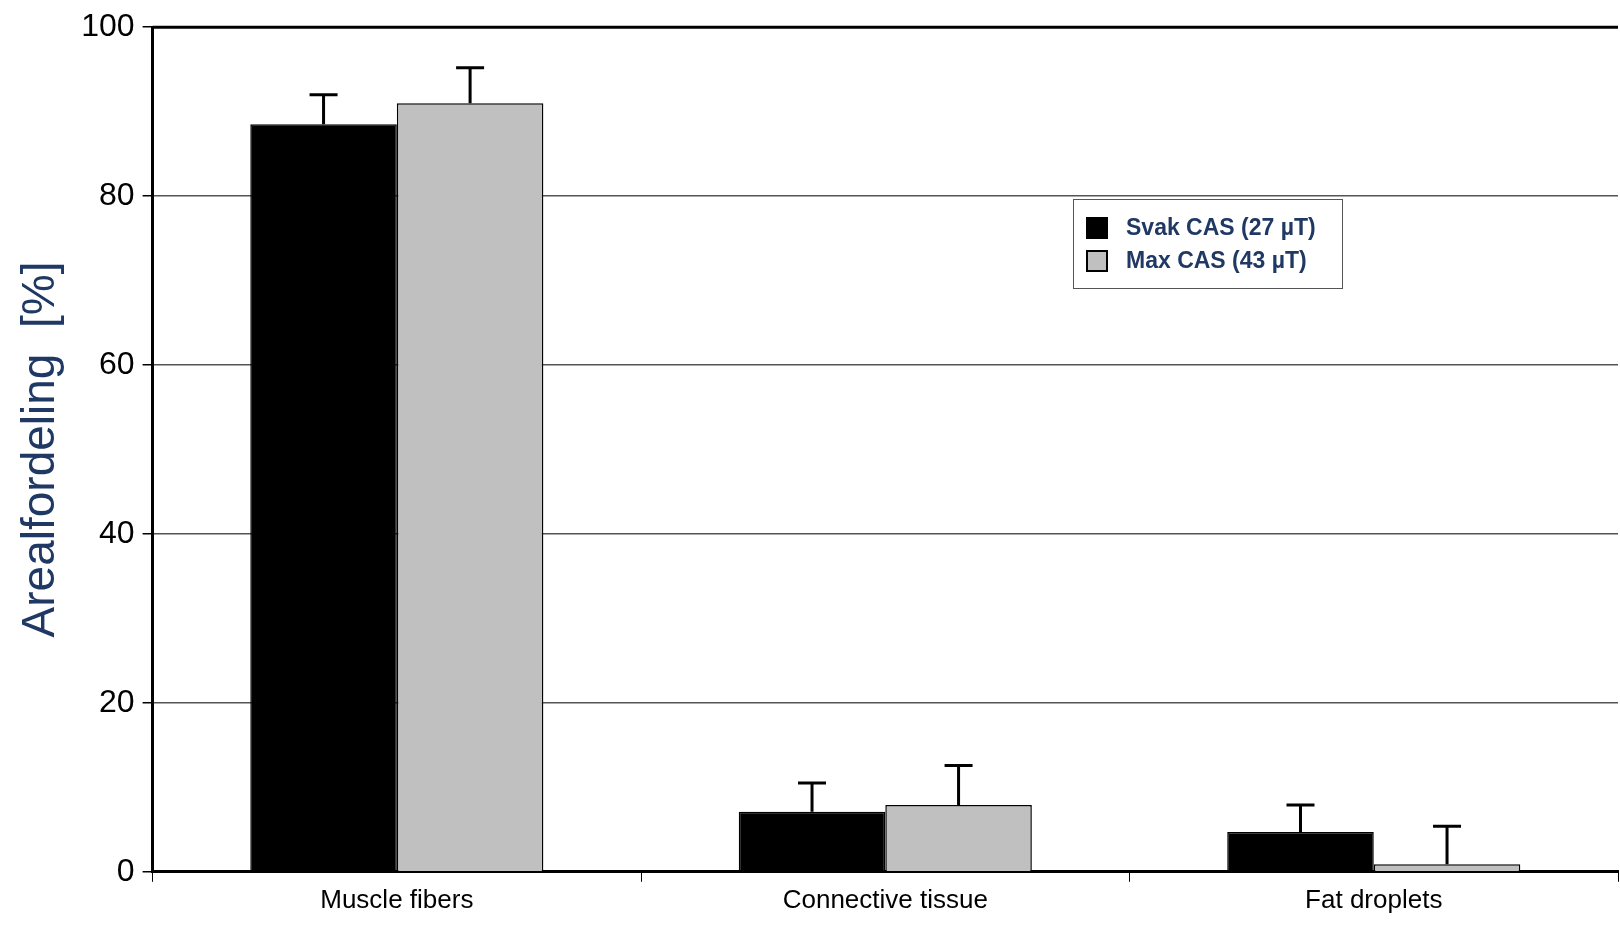 Image resolution: width=1620 pixels, height=929 pixels. What do you see at coordinates (108, 25) in the screenshot?
I see `y-tick-label: 100` at bounding box center [108, 25].